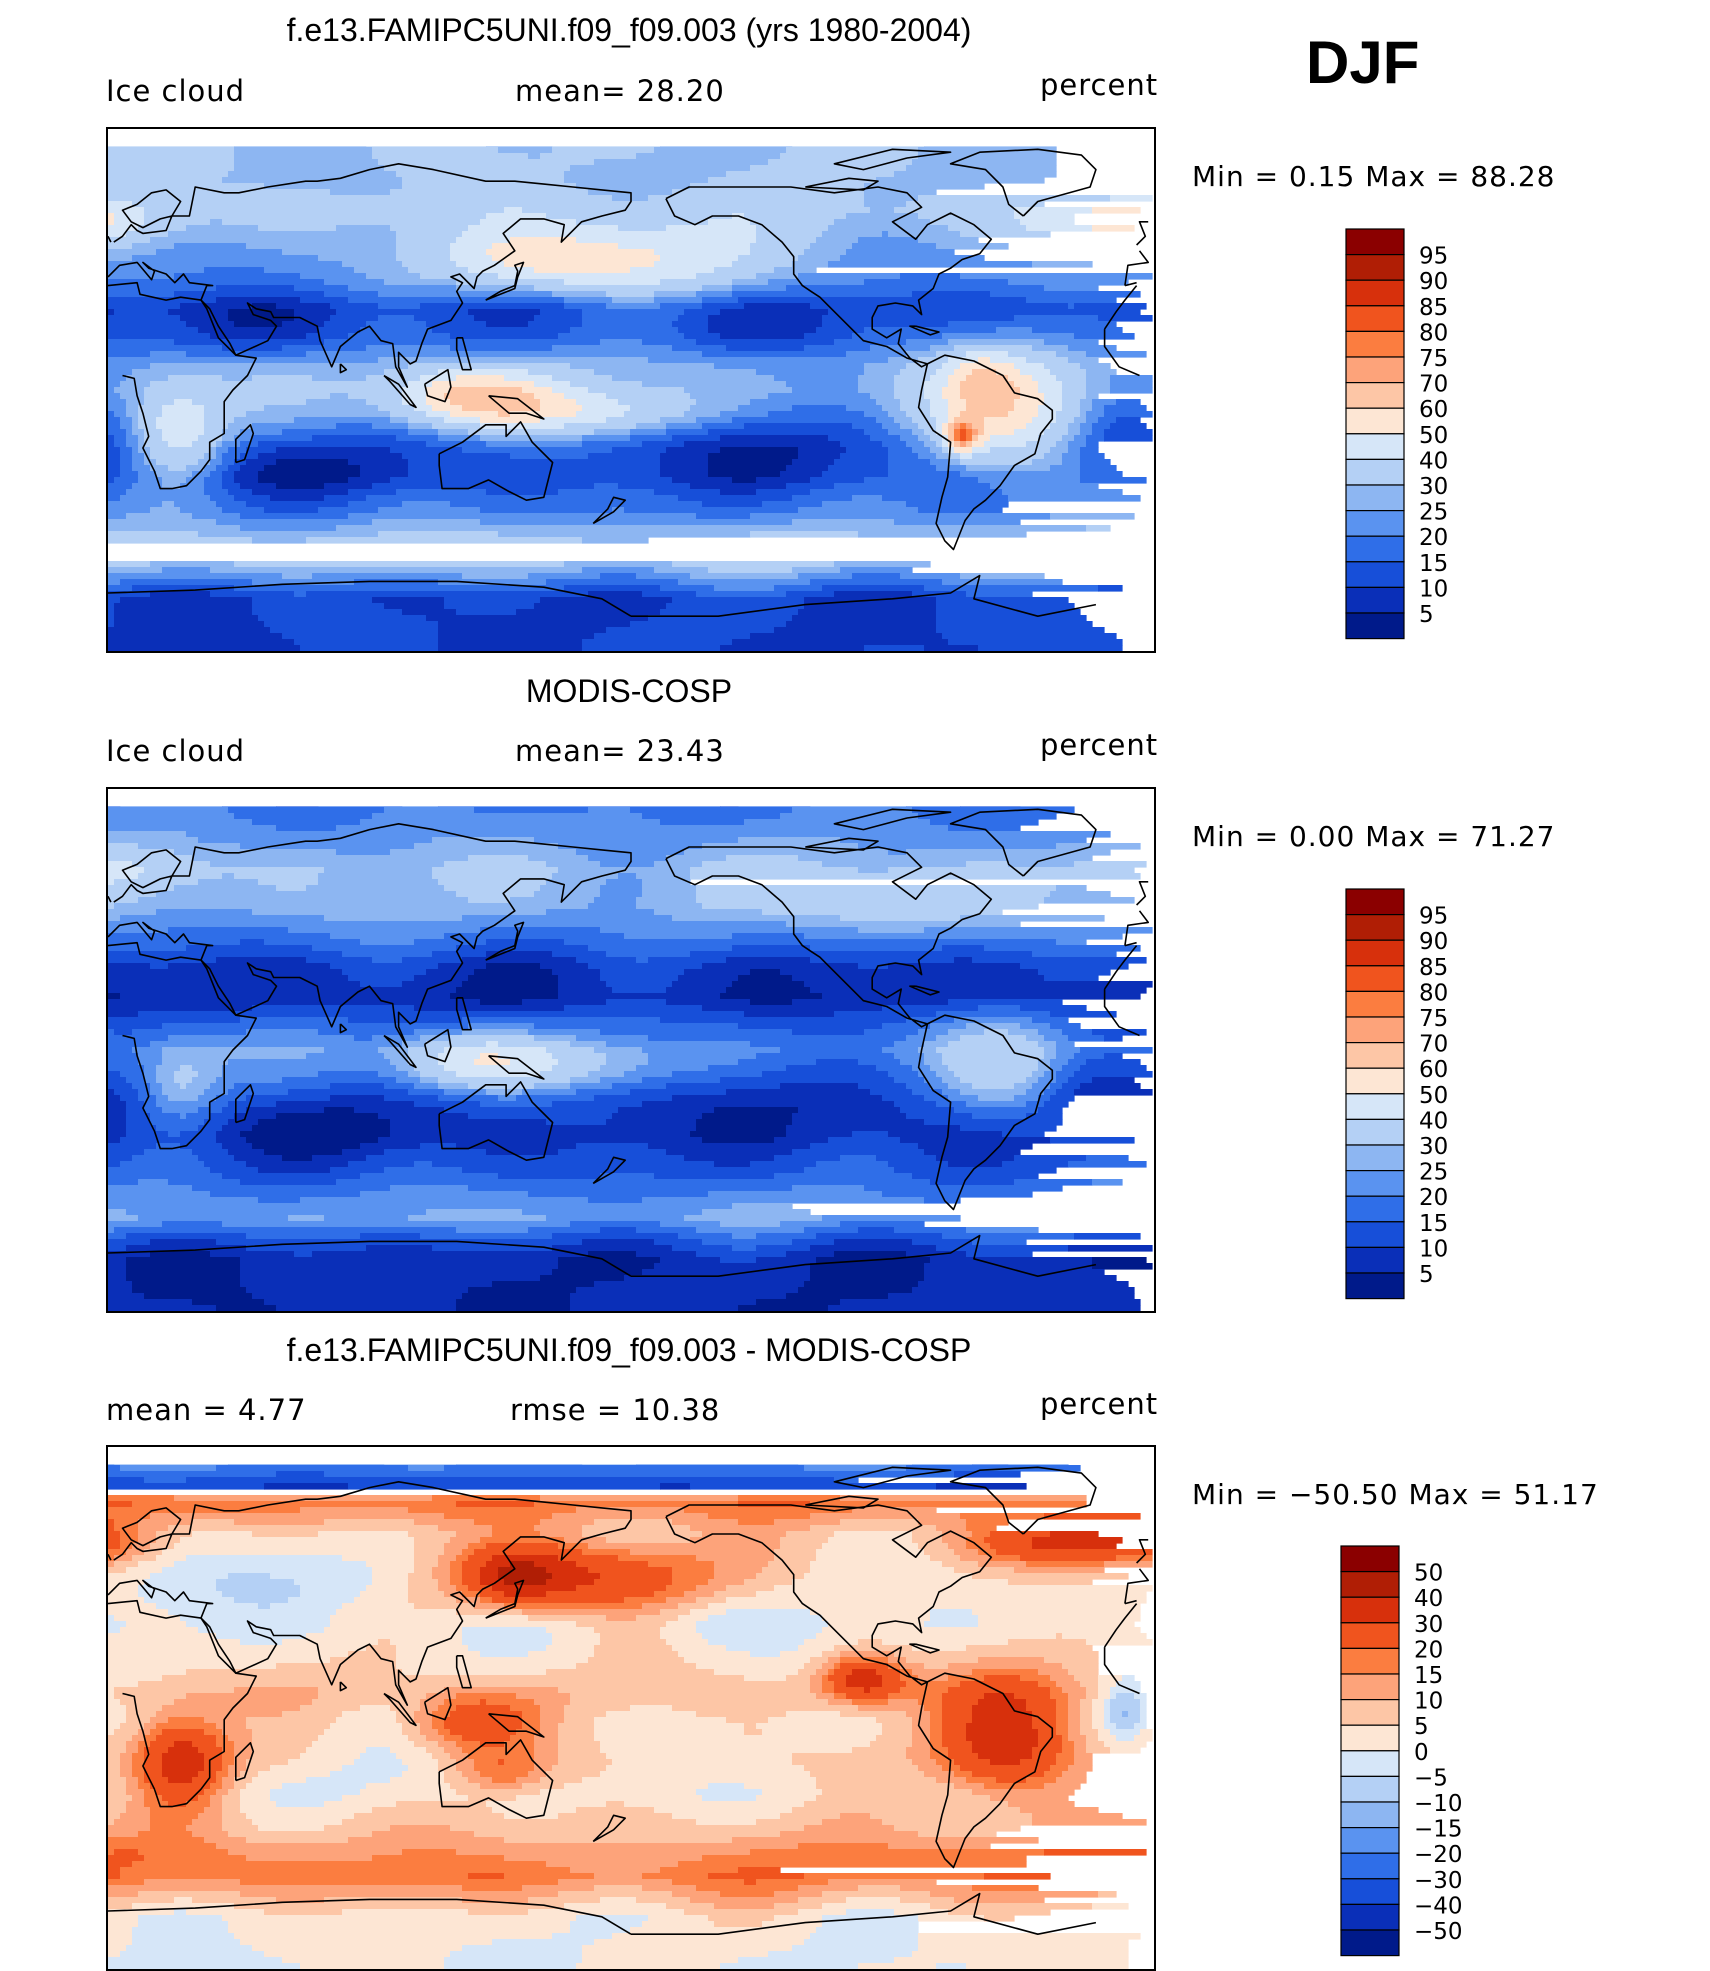  Describe the element at coordinates (1433, 968) in the screenshot. I see `colorbar-tick-label: 85` at that location.